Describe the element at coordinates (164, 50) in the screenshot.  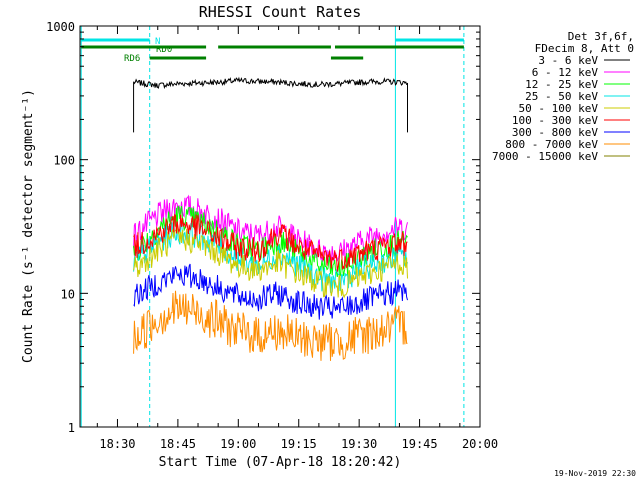
I see `flag-label-rd0: RD0` at that location.